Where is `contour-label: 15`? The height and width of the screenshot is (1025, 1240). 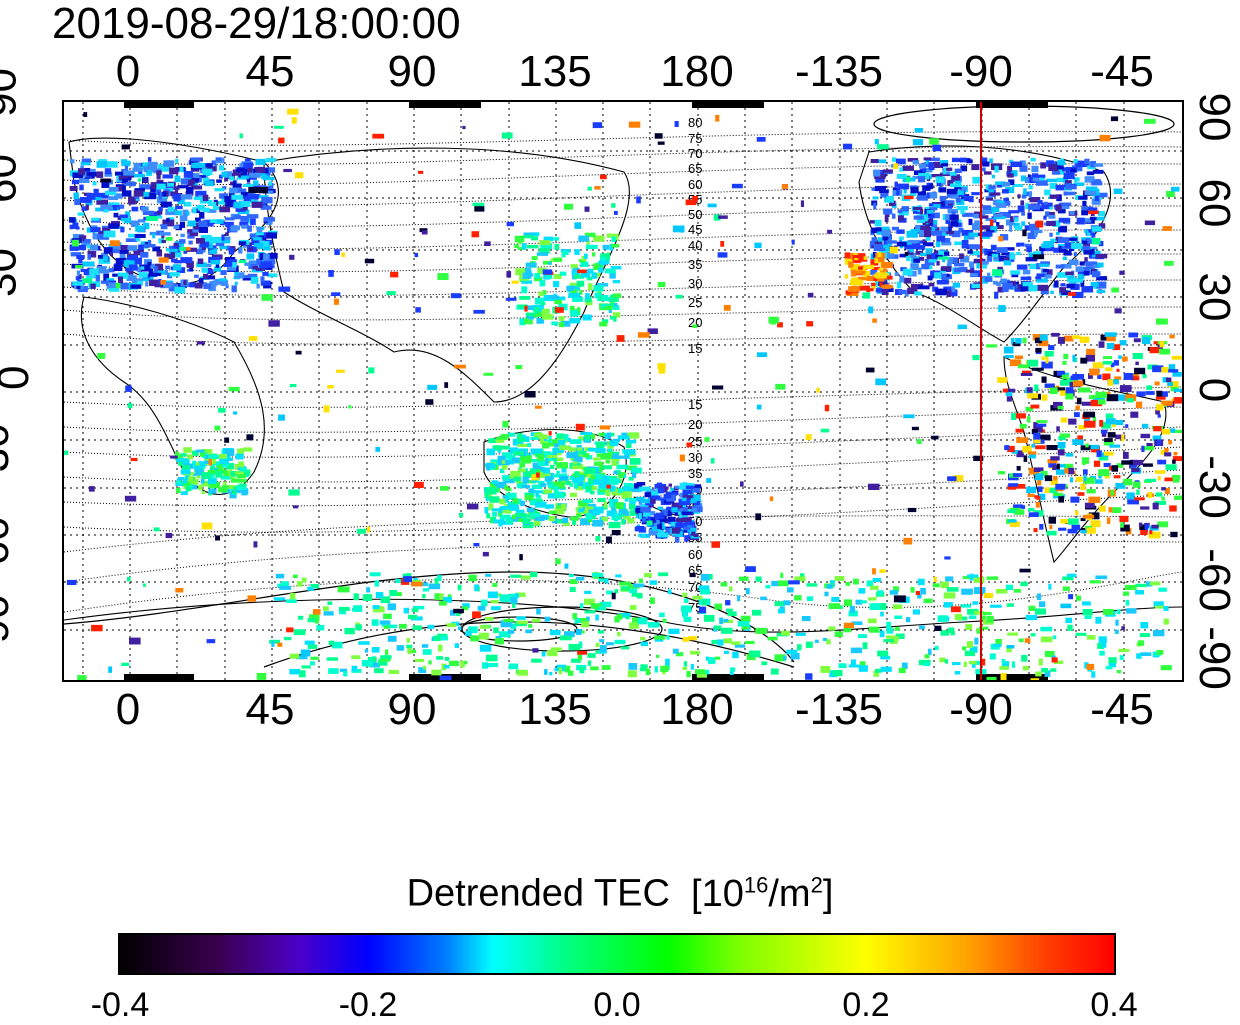 contour-label: 15 is located at coordinates (695, 404).